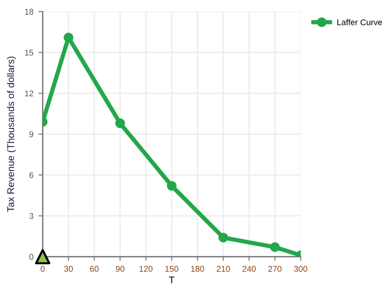  Describe the element at coordinates (29, 53) in the screenshot. I see `y-tick-label: 15` at that location.